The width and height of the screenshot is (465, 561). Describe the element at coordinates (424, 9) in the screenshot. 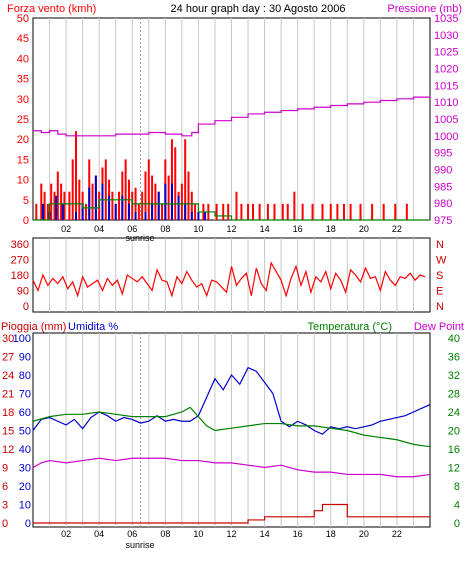

I see `pressure-axis-label: Pressione (mb)` at that location.